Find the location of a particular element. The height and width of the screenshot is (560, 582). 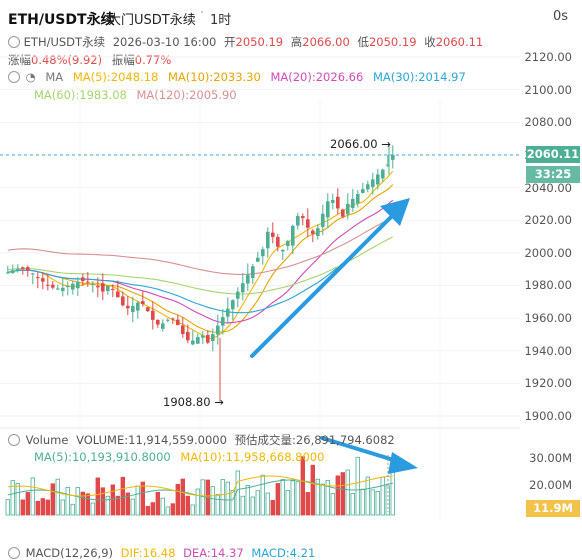

candle-countdown-tag: 33:25 is located at coordinates (553, 174).